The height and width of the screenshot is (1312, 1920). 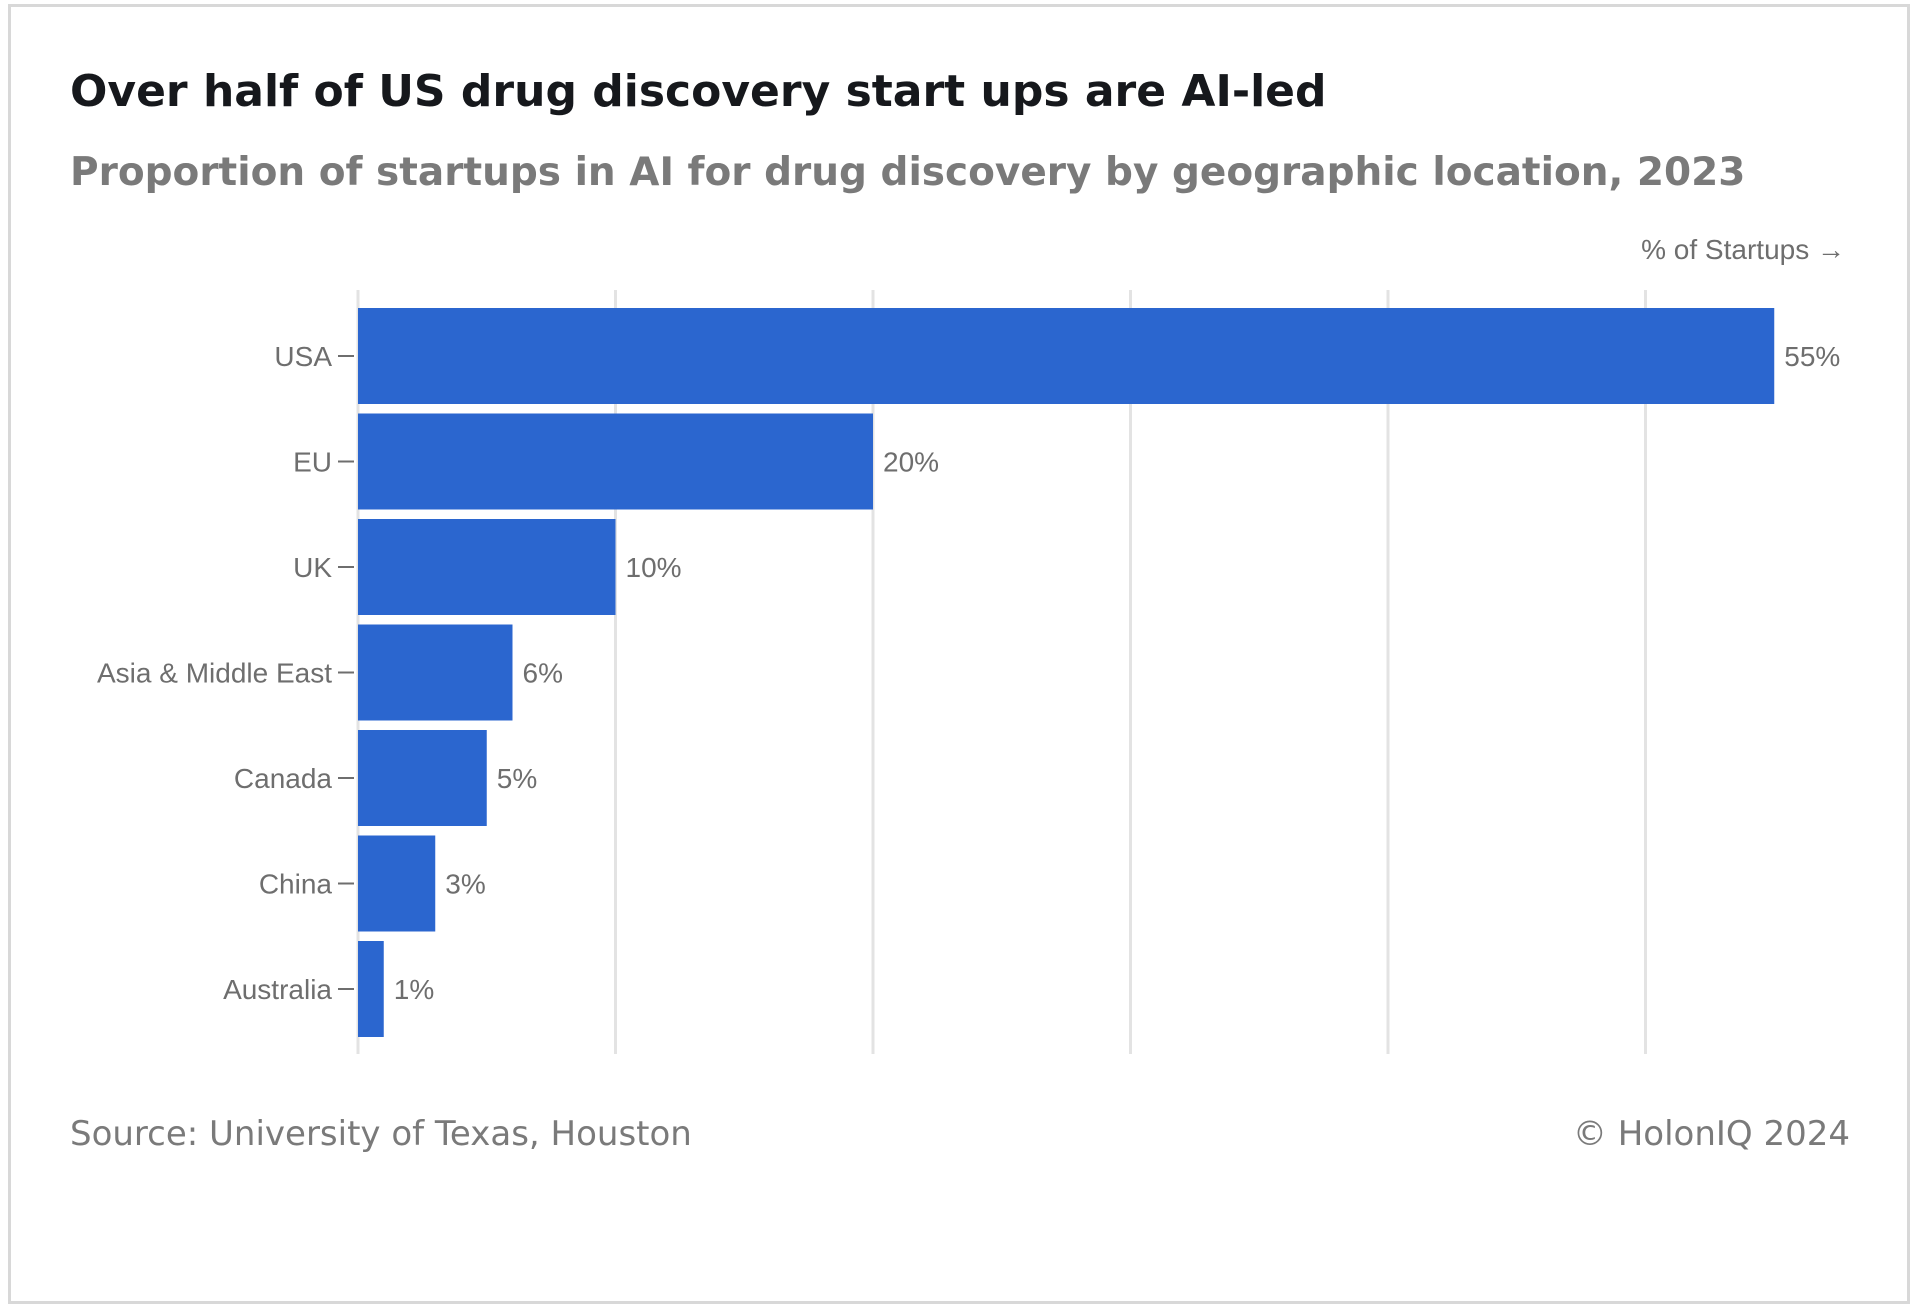 What do you see at coordinates (303, 356) in the screenshot?
I see `y-tick-label: USA` at bounding box center [303, 356].